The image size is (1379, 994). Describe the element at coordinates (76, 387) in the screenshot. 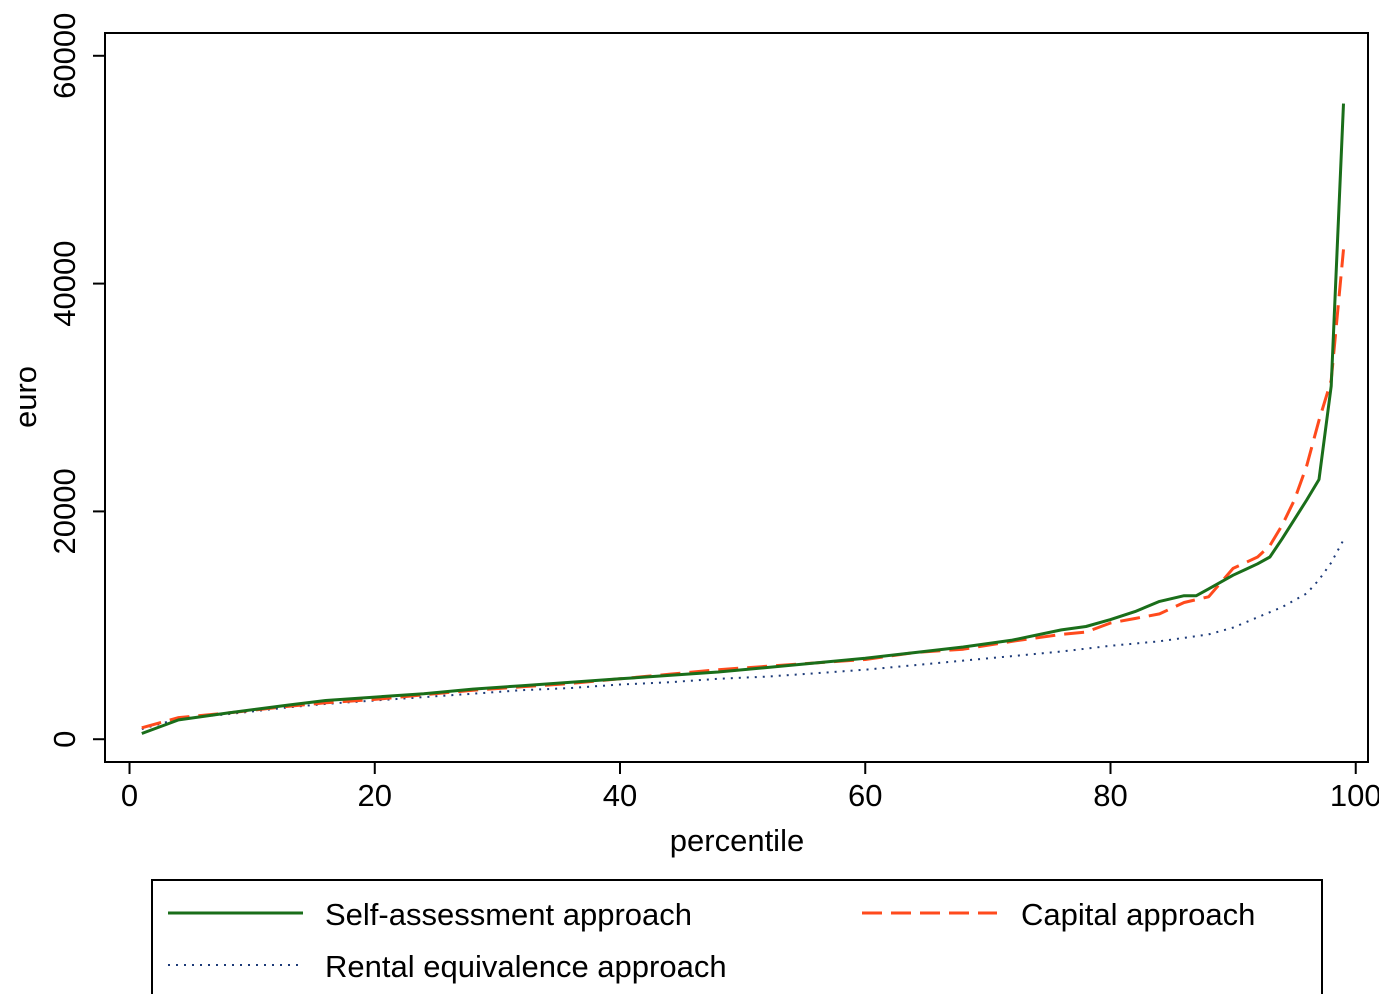

I see `y-axis: 0 20000 40000 60000` at that location.